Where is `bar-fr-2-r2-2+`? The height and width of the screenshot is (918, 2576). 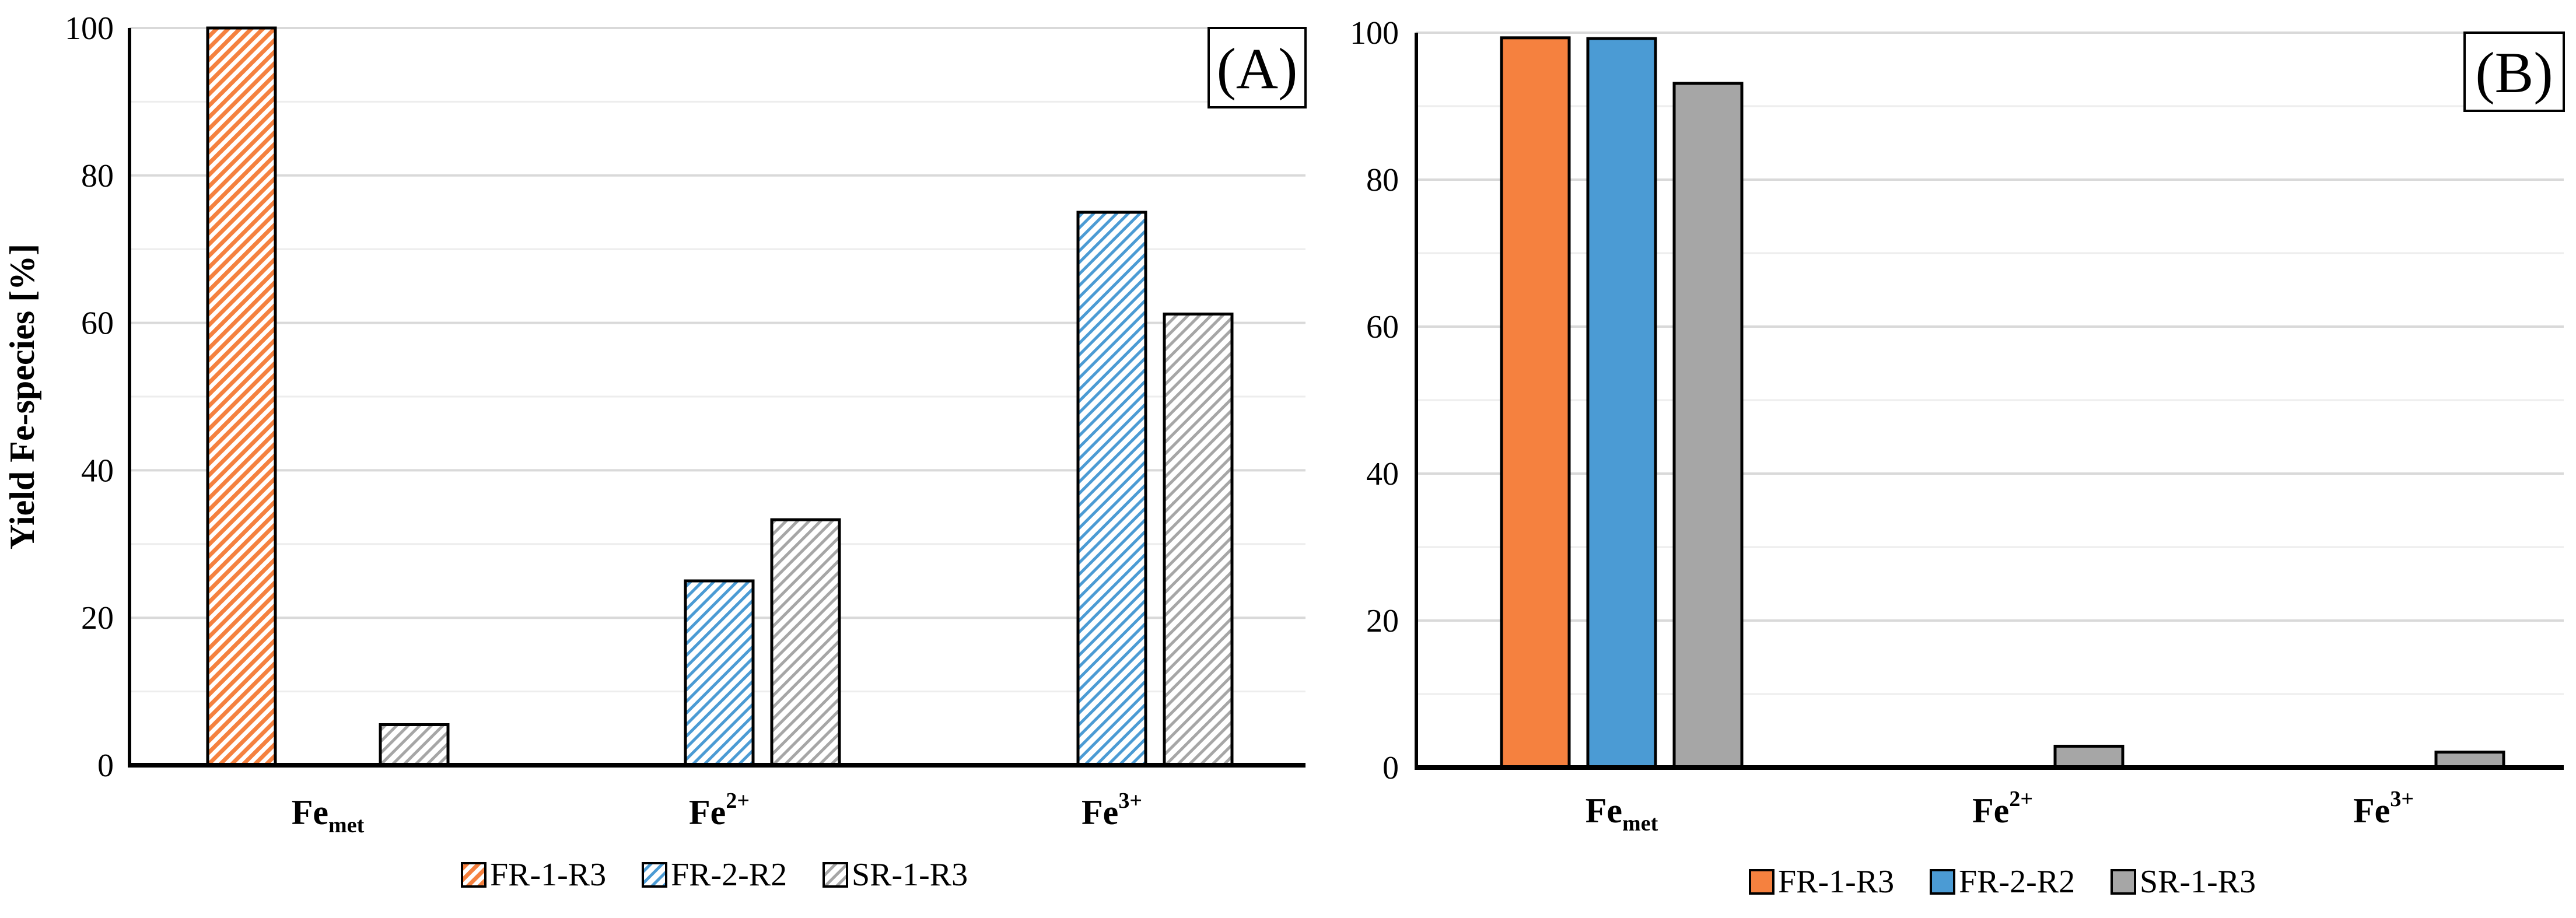
bar-fr-2-r2-2+ is located at coordinates (719, 673).